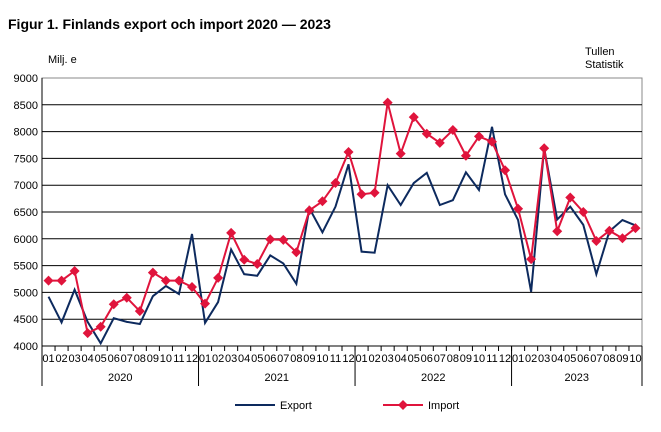  I want to click on source-label: Tullen Statistik, so click(604, 59).